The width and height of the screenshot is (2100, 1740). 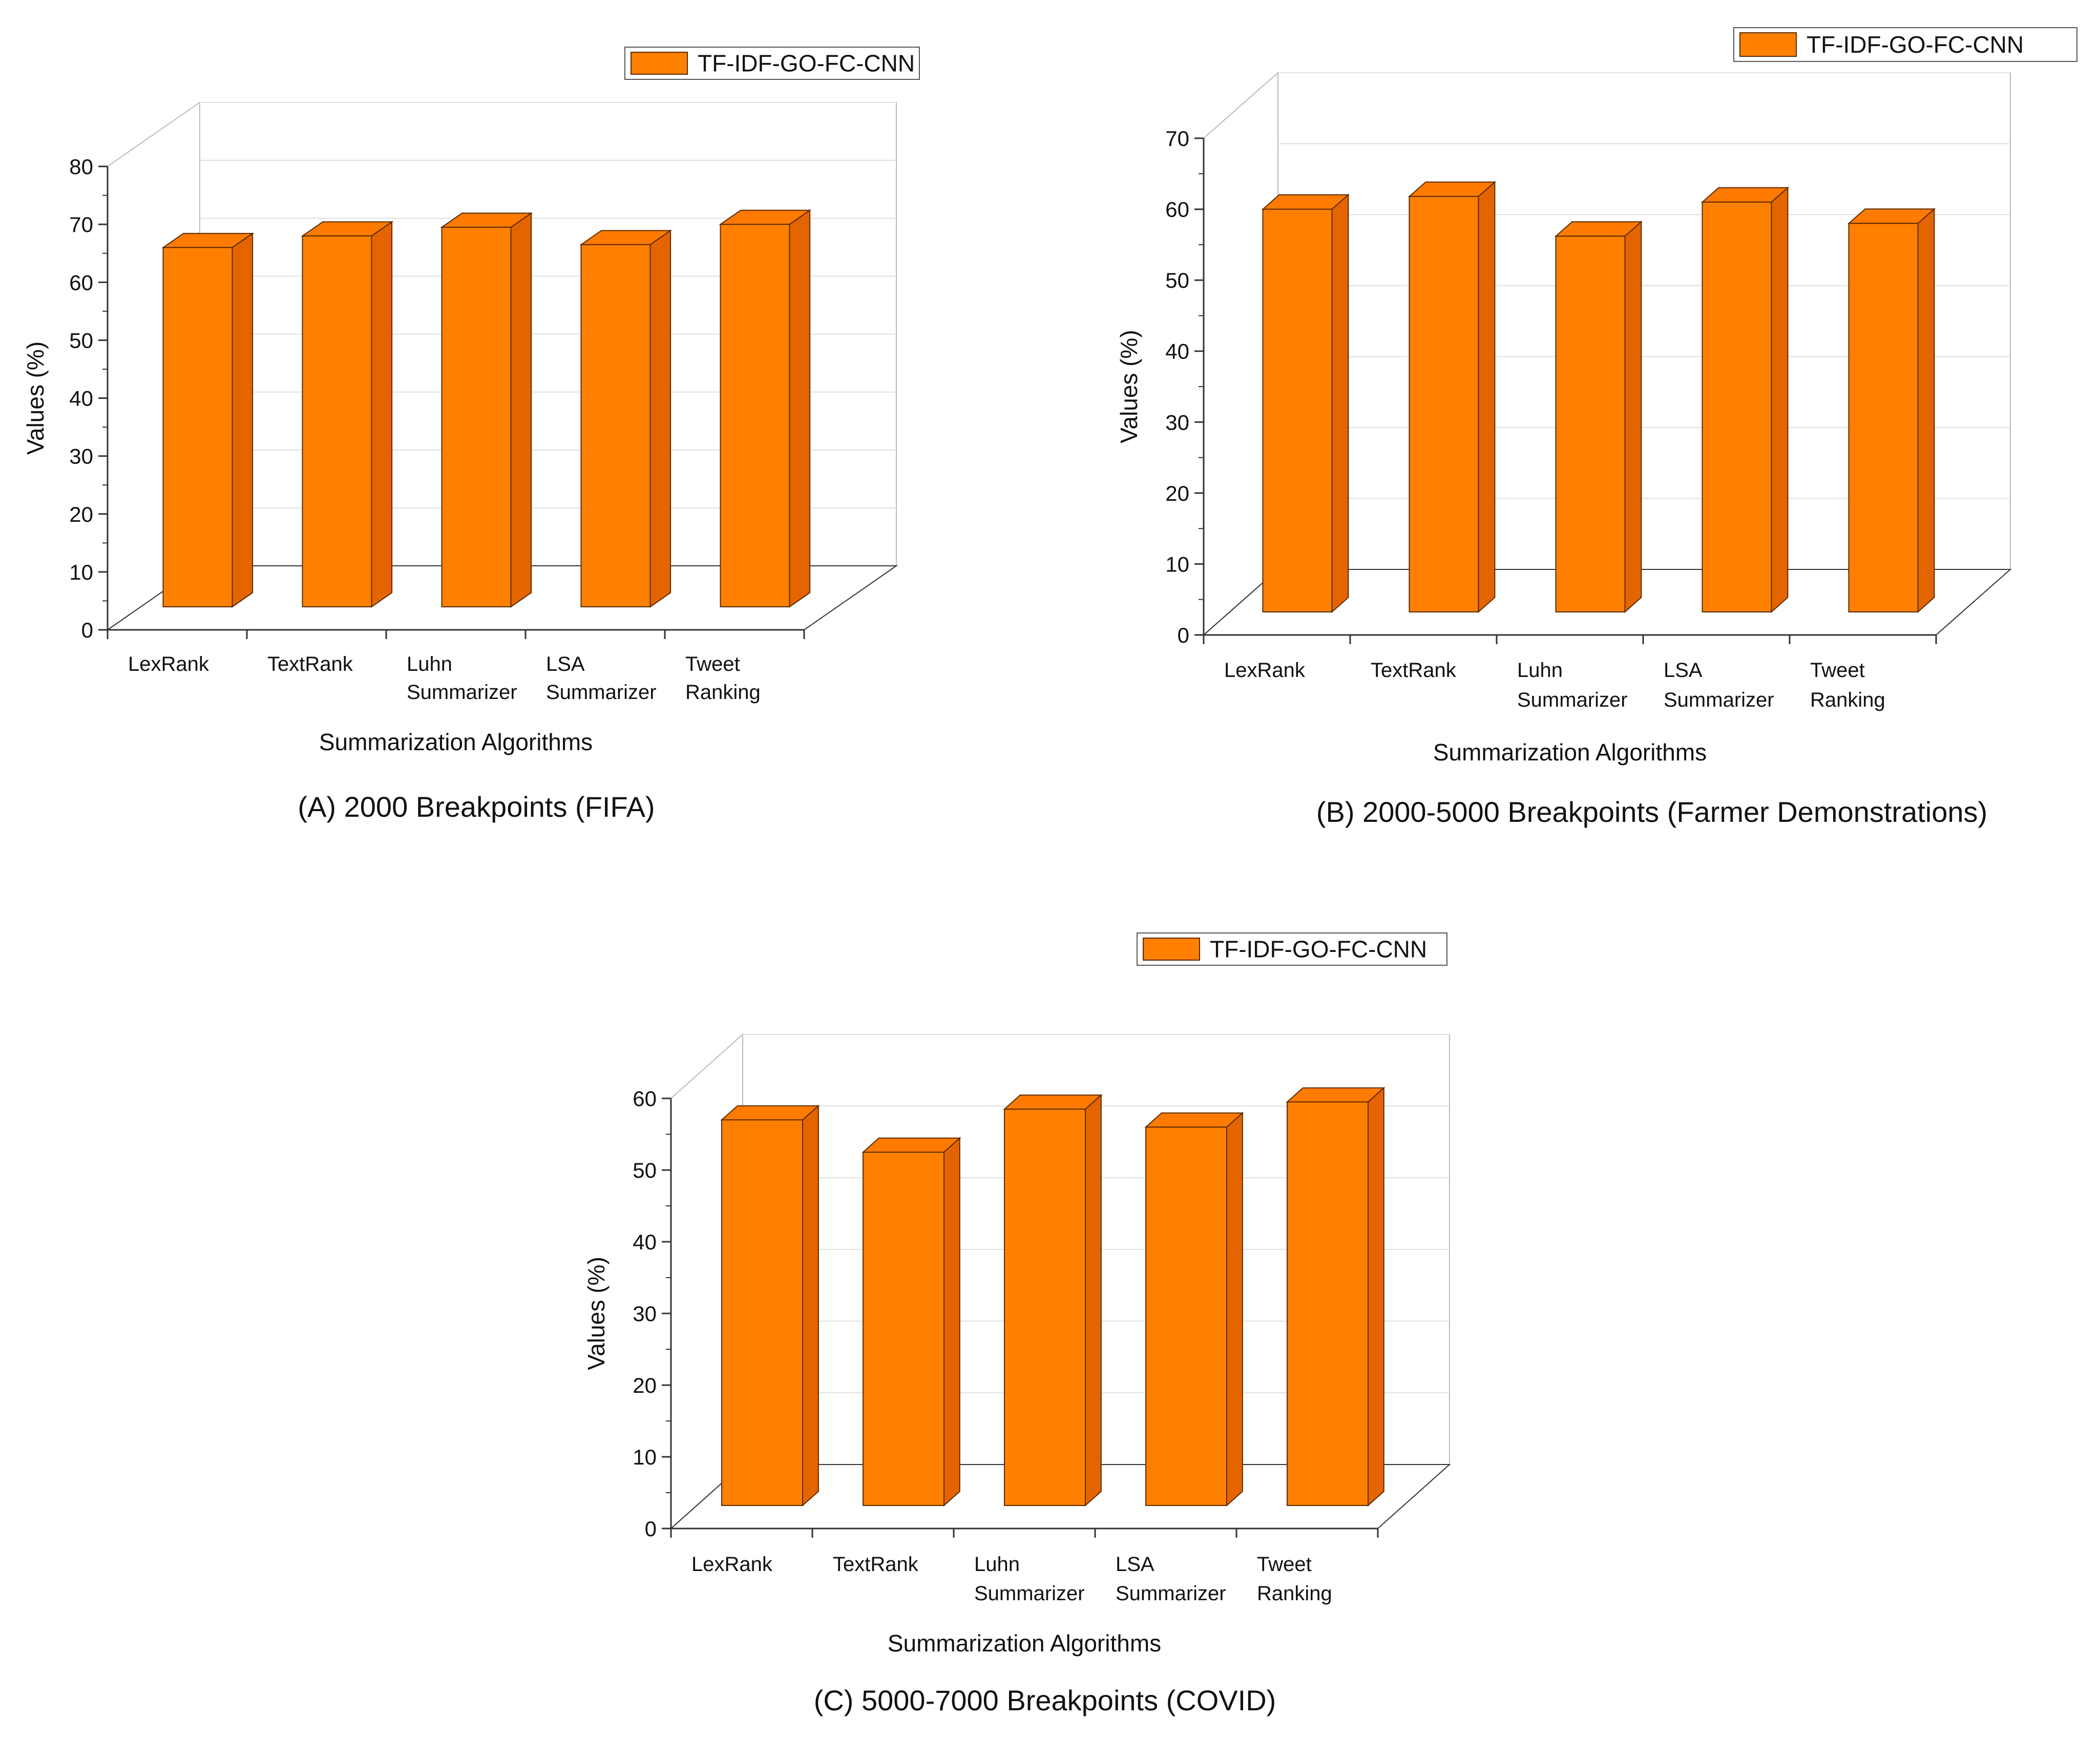 I want to click on chart-caption: (C) 5000-7000 Breakpoints (COVID), so click(x=1045, y=1700).